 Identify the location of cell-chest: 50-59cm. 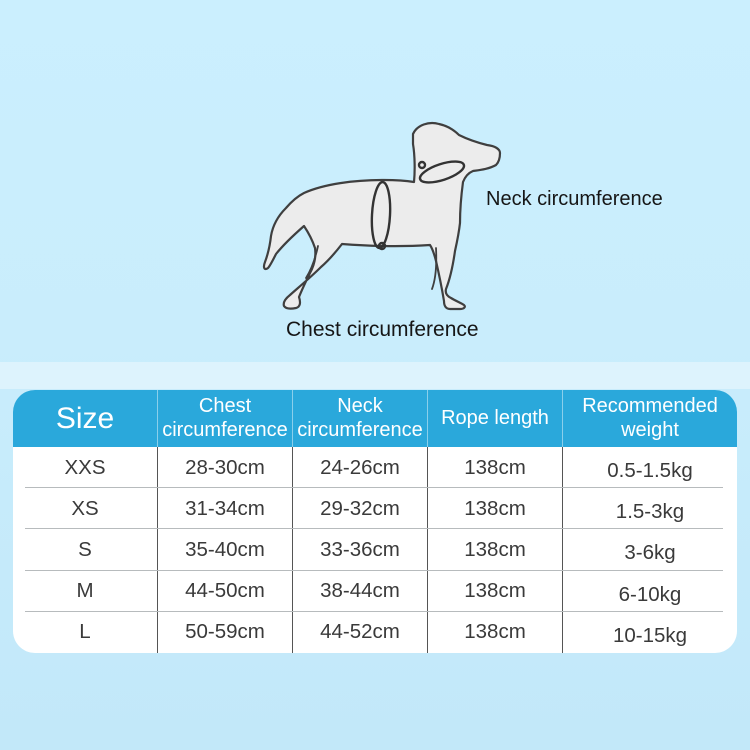
(225, 632).